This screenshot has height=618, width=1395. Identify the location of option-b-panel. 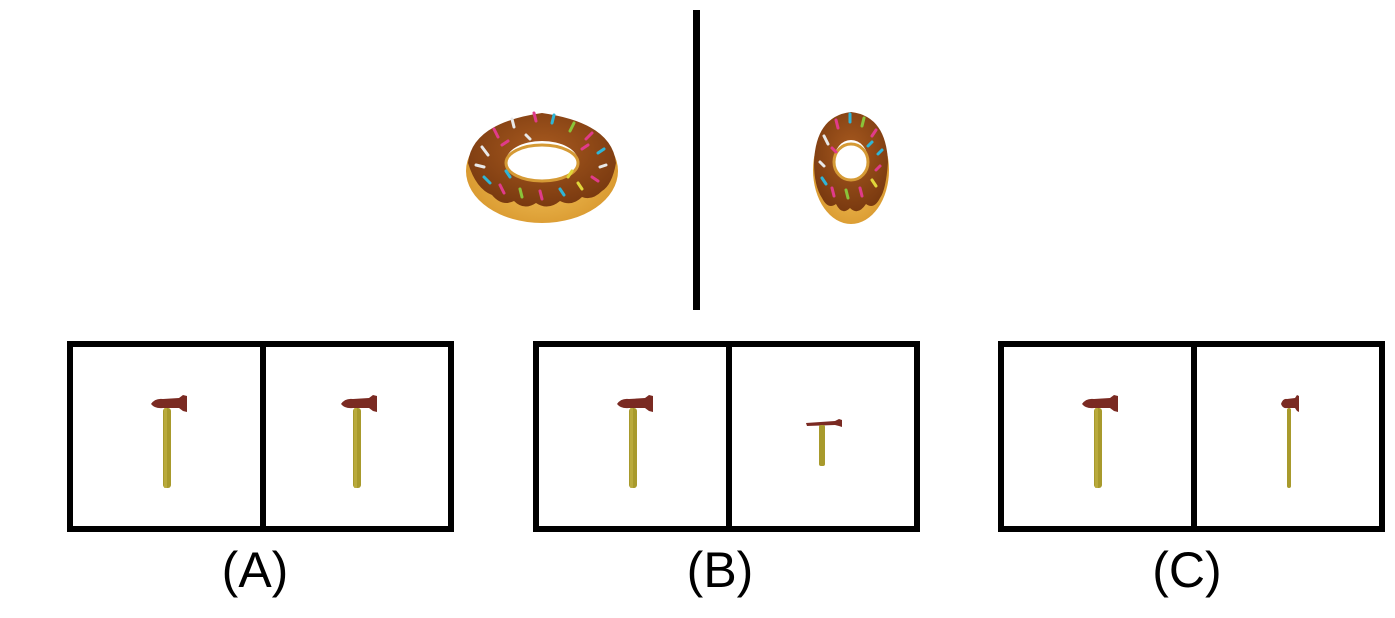
(726, 436).